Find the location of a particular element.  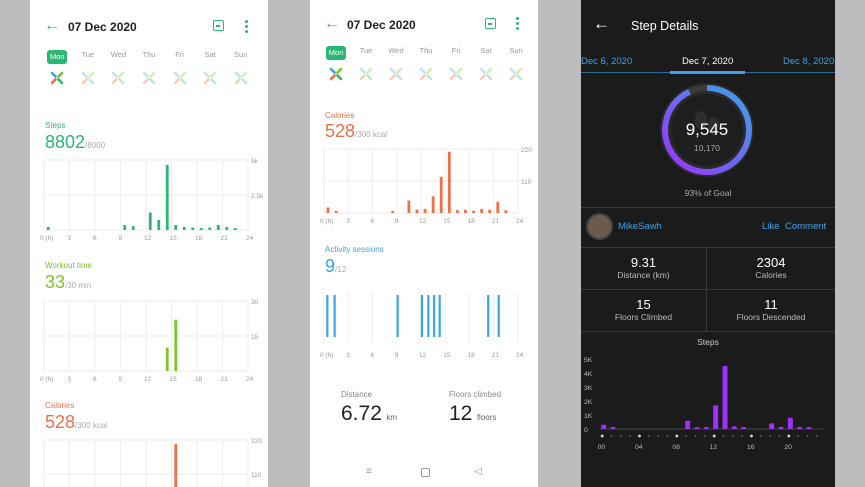

stat-calories: 2304 Calories is located at coordinates (771, 268).